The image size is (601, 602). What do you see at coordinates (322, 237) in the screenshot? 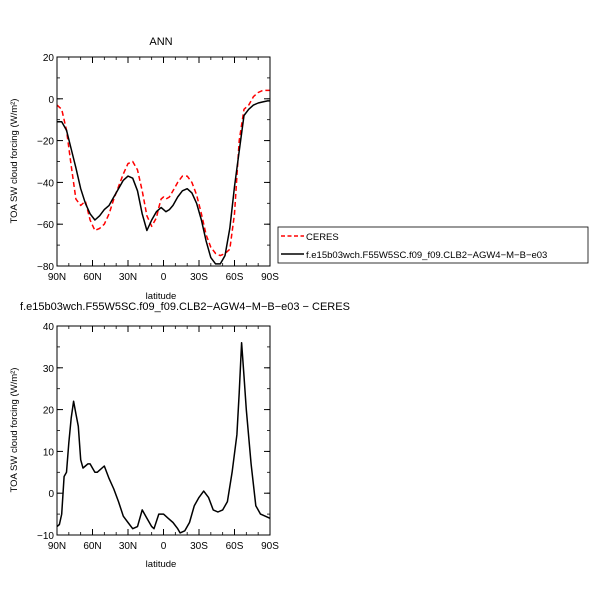
I see `legend-label-ceres: CERES` at bounding box center [322, 237].